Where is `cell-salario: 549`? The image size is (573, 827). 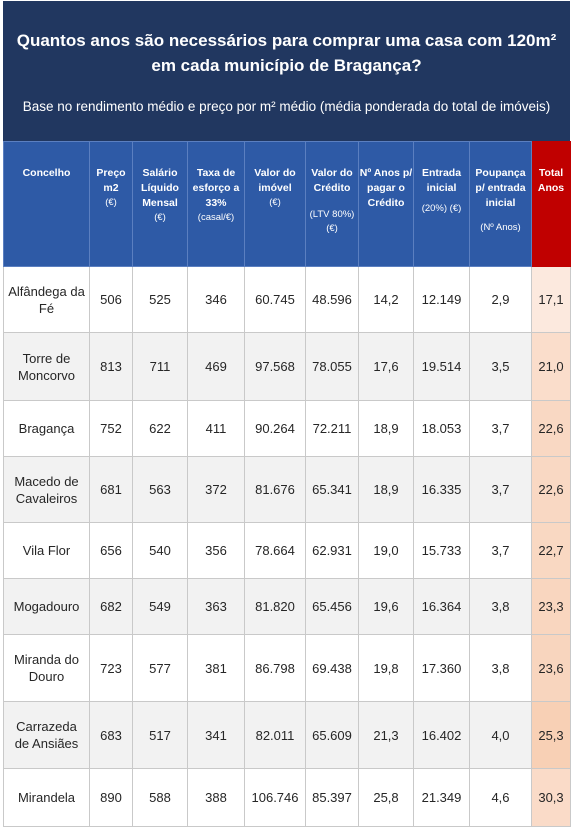
cell-salario: 549 is located at coordinates (160, 606).